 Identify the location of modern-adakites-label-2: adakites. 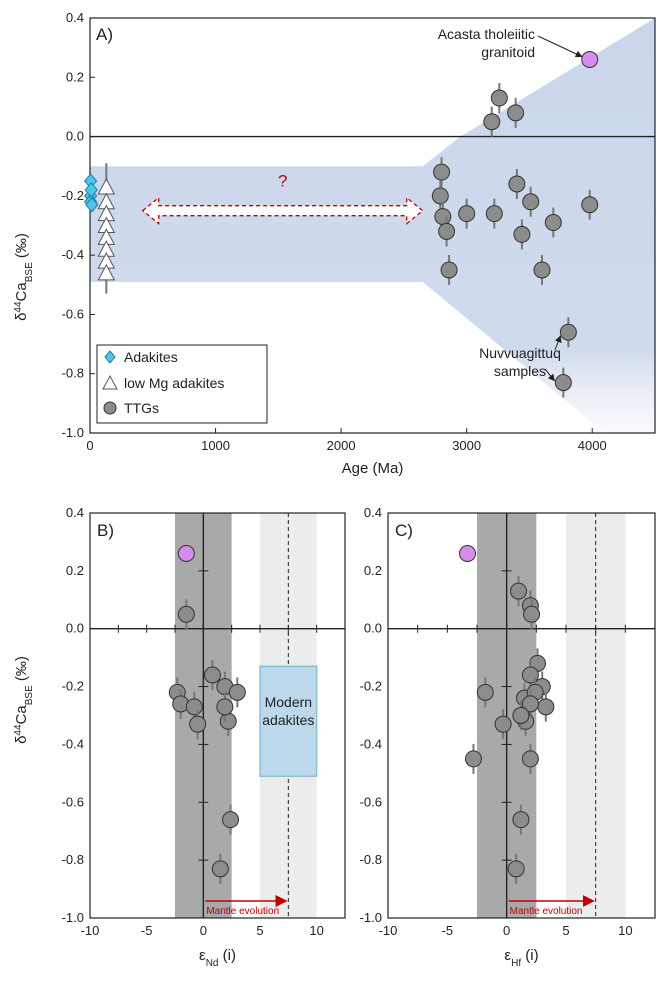
(288, 720).